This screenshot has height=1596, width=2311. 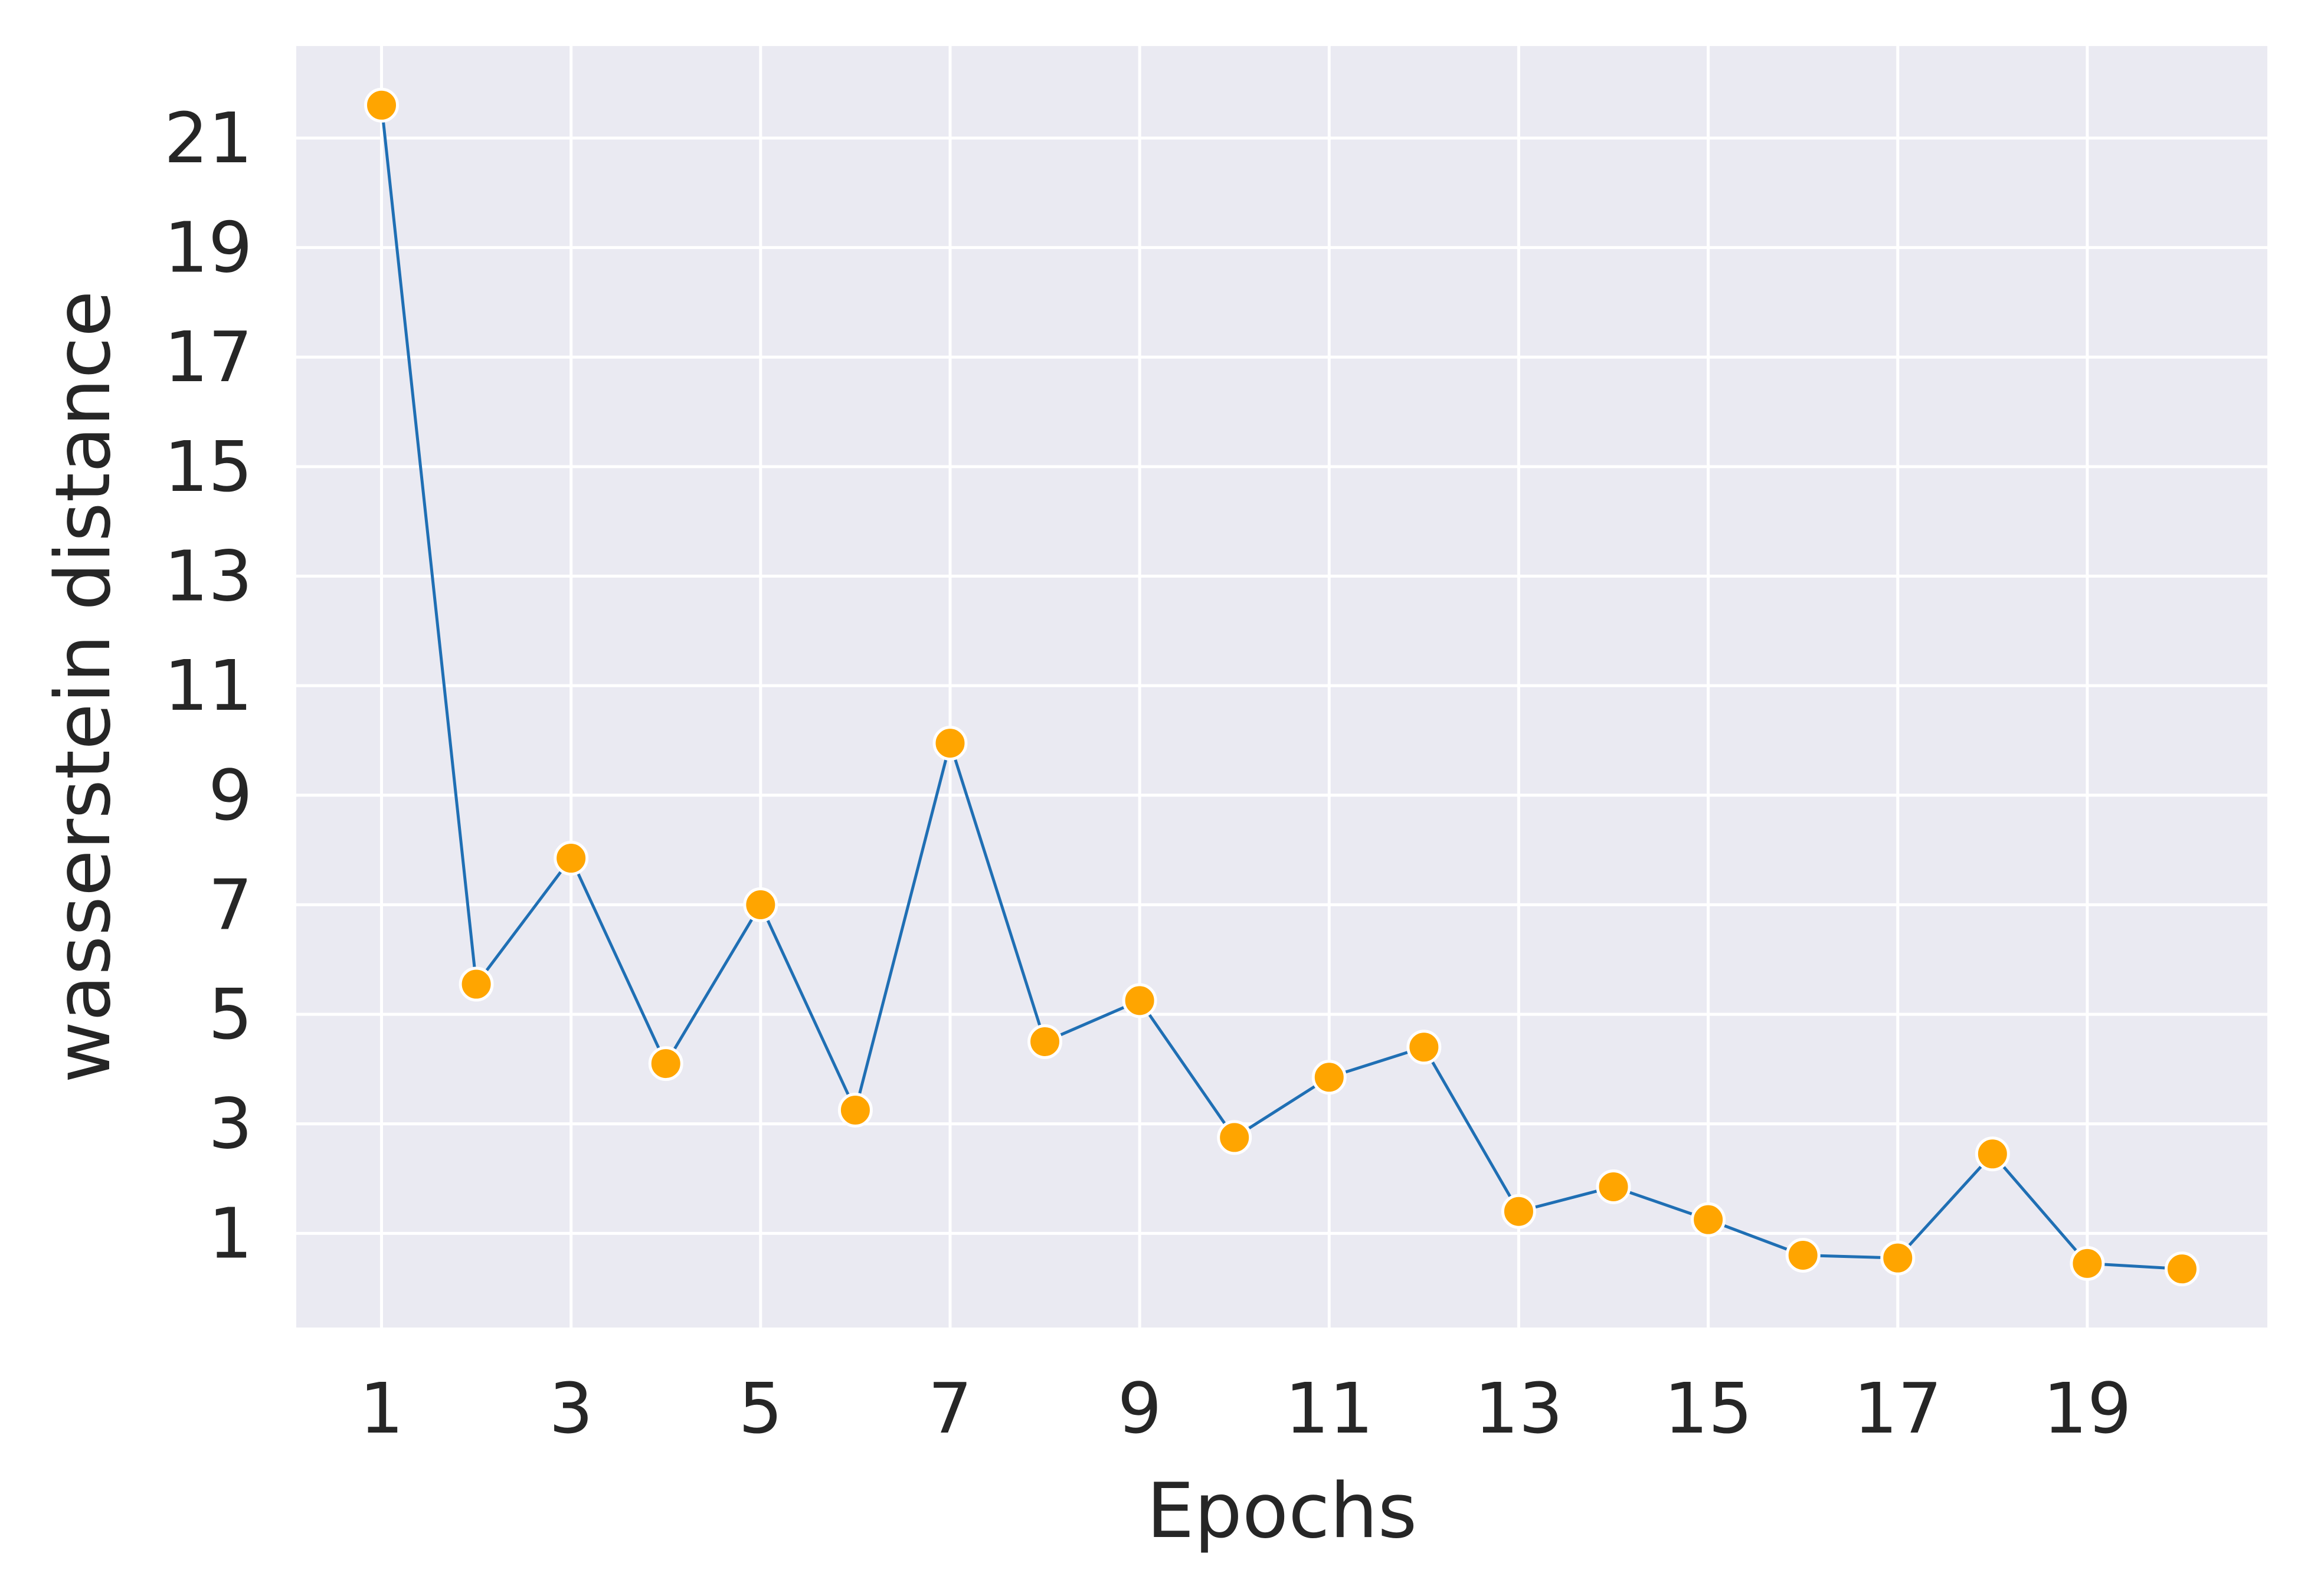 What do you see at coordinates (231, 795) in the screenshot?
I see `y-tick-label: 9` at bounding box center [231, 795].